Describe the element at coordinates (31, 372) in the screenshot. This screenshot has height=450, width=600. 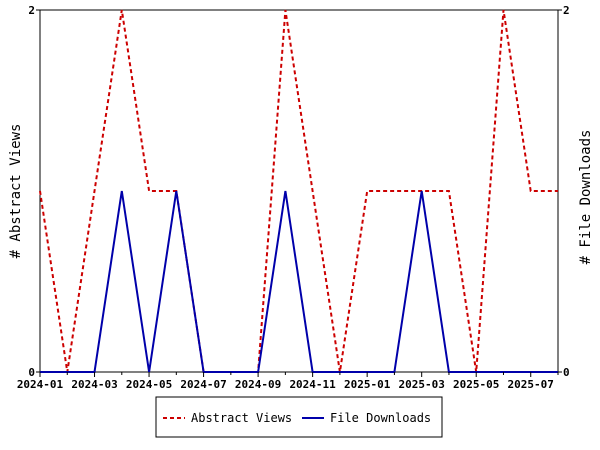
I see `y-tick-label-left: 0` at that location.